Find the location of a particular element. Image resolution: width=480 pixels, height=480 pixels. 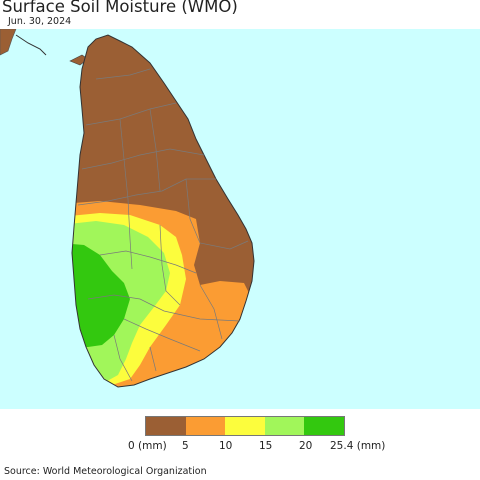

legend-color-bar is located at coordinates (245, 426).